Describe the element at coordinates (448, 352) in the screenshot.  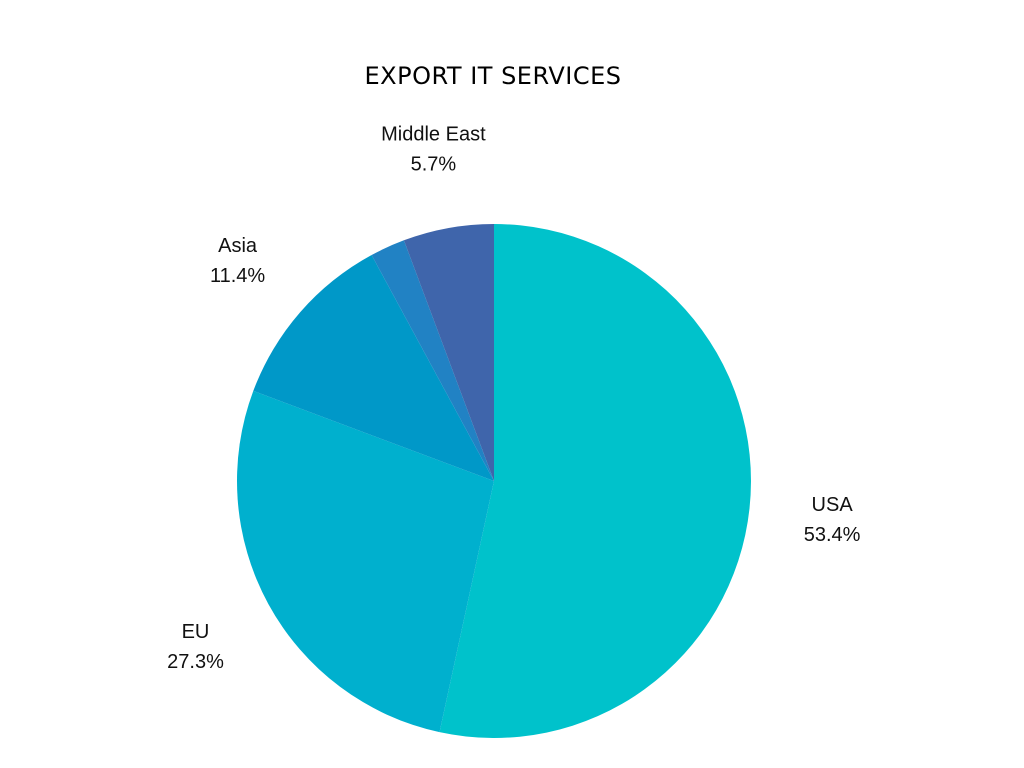
I see `pie-slice-middle-east` at that location.